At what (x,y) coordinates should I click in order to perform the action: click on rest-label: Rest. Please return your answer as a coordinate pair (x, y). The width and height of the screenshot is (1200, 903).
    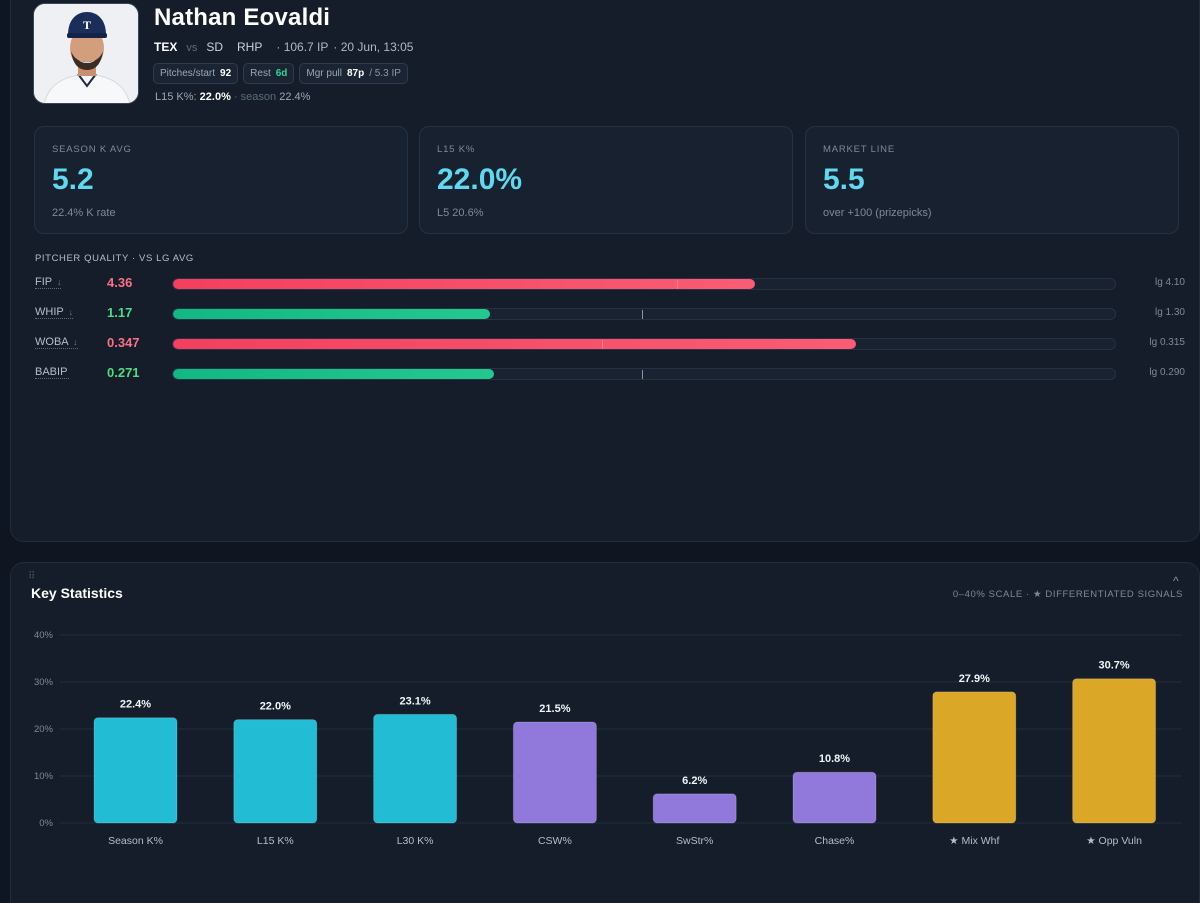
    Looking at the image, I should click on (260, 73).